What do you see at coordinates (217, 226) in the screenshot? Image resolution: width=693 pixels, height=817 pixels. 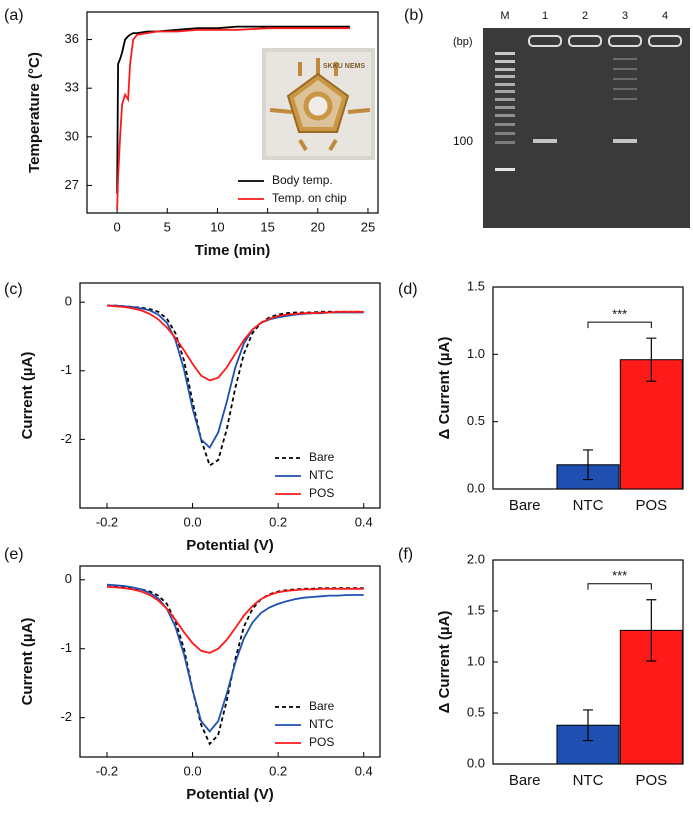 I see `x-tick-label: 10` at bounding box center [217, 226].